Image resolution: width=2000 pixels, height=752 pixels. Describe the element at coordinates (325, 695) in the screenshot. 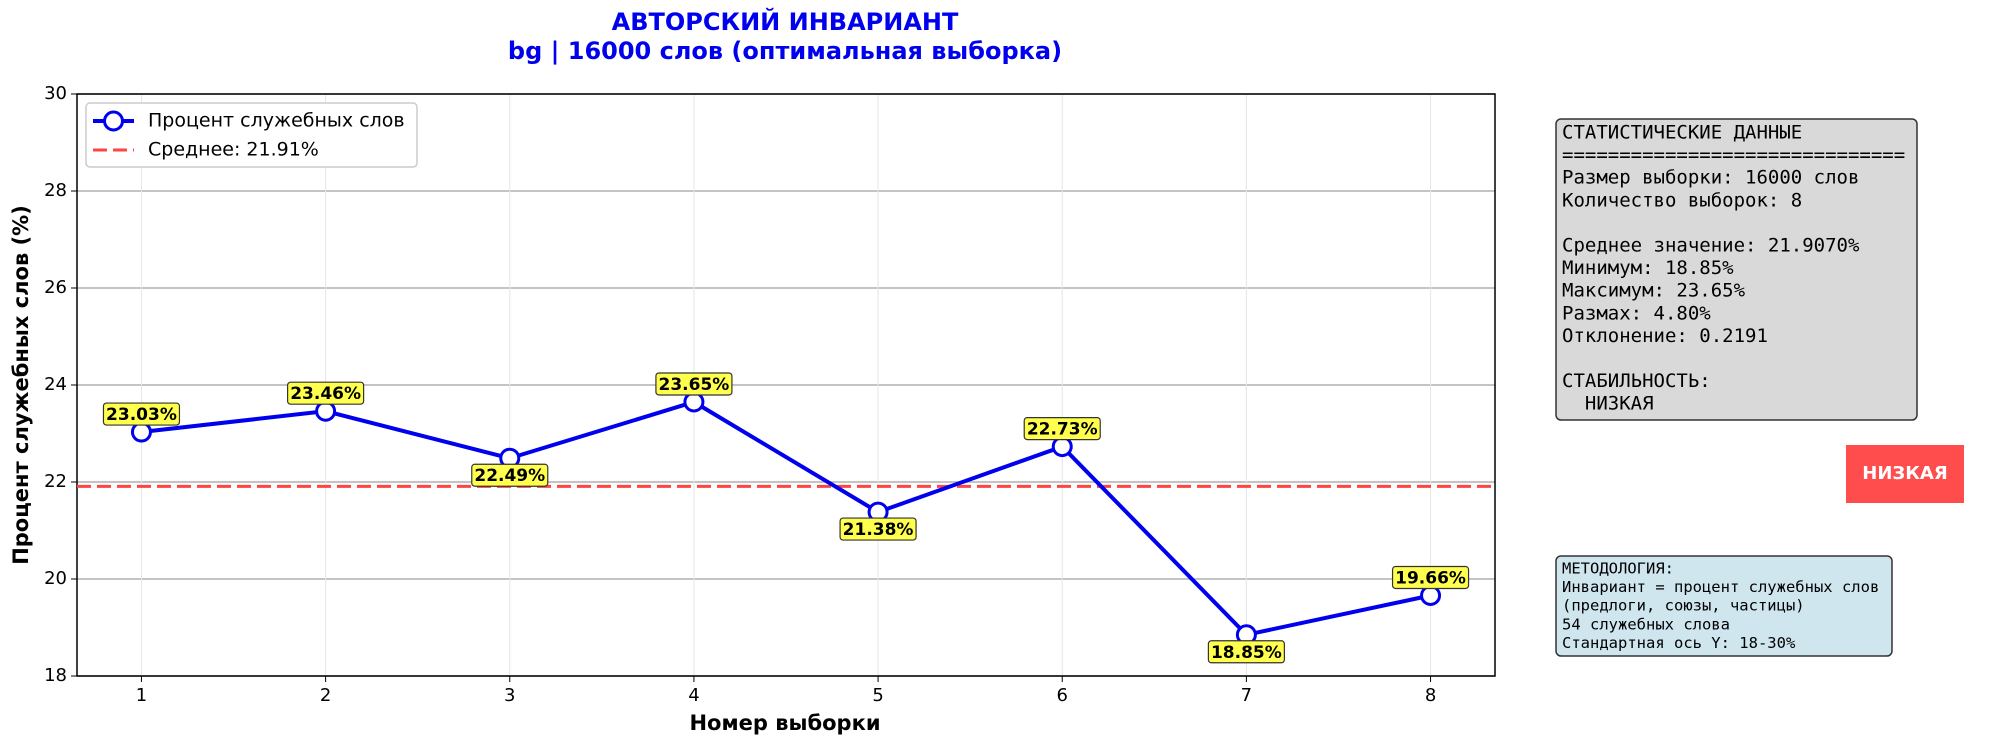

I see `x-tick-label: 2` at that location.